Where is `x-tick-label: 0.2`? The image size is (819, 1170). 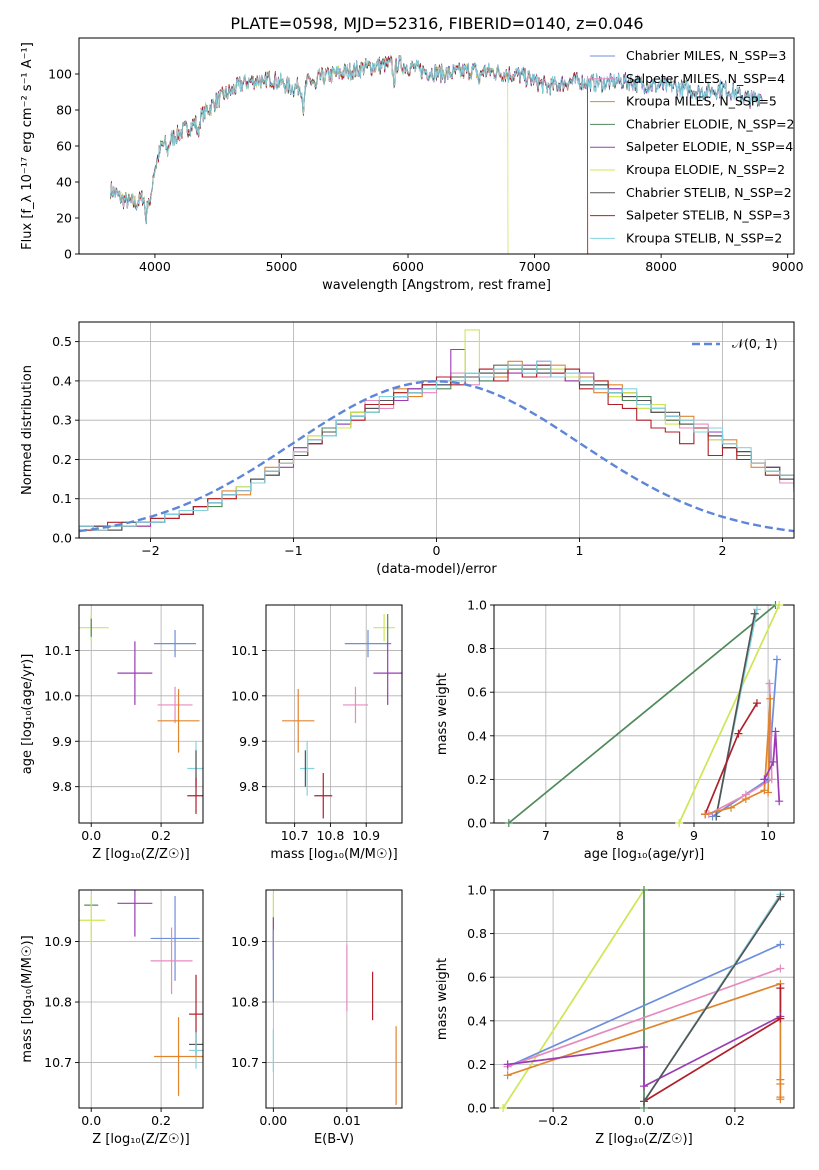 x-tick-label: 0.2 is located at coordinates (161, 1120).